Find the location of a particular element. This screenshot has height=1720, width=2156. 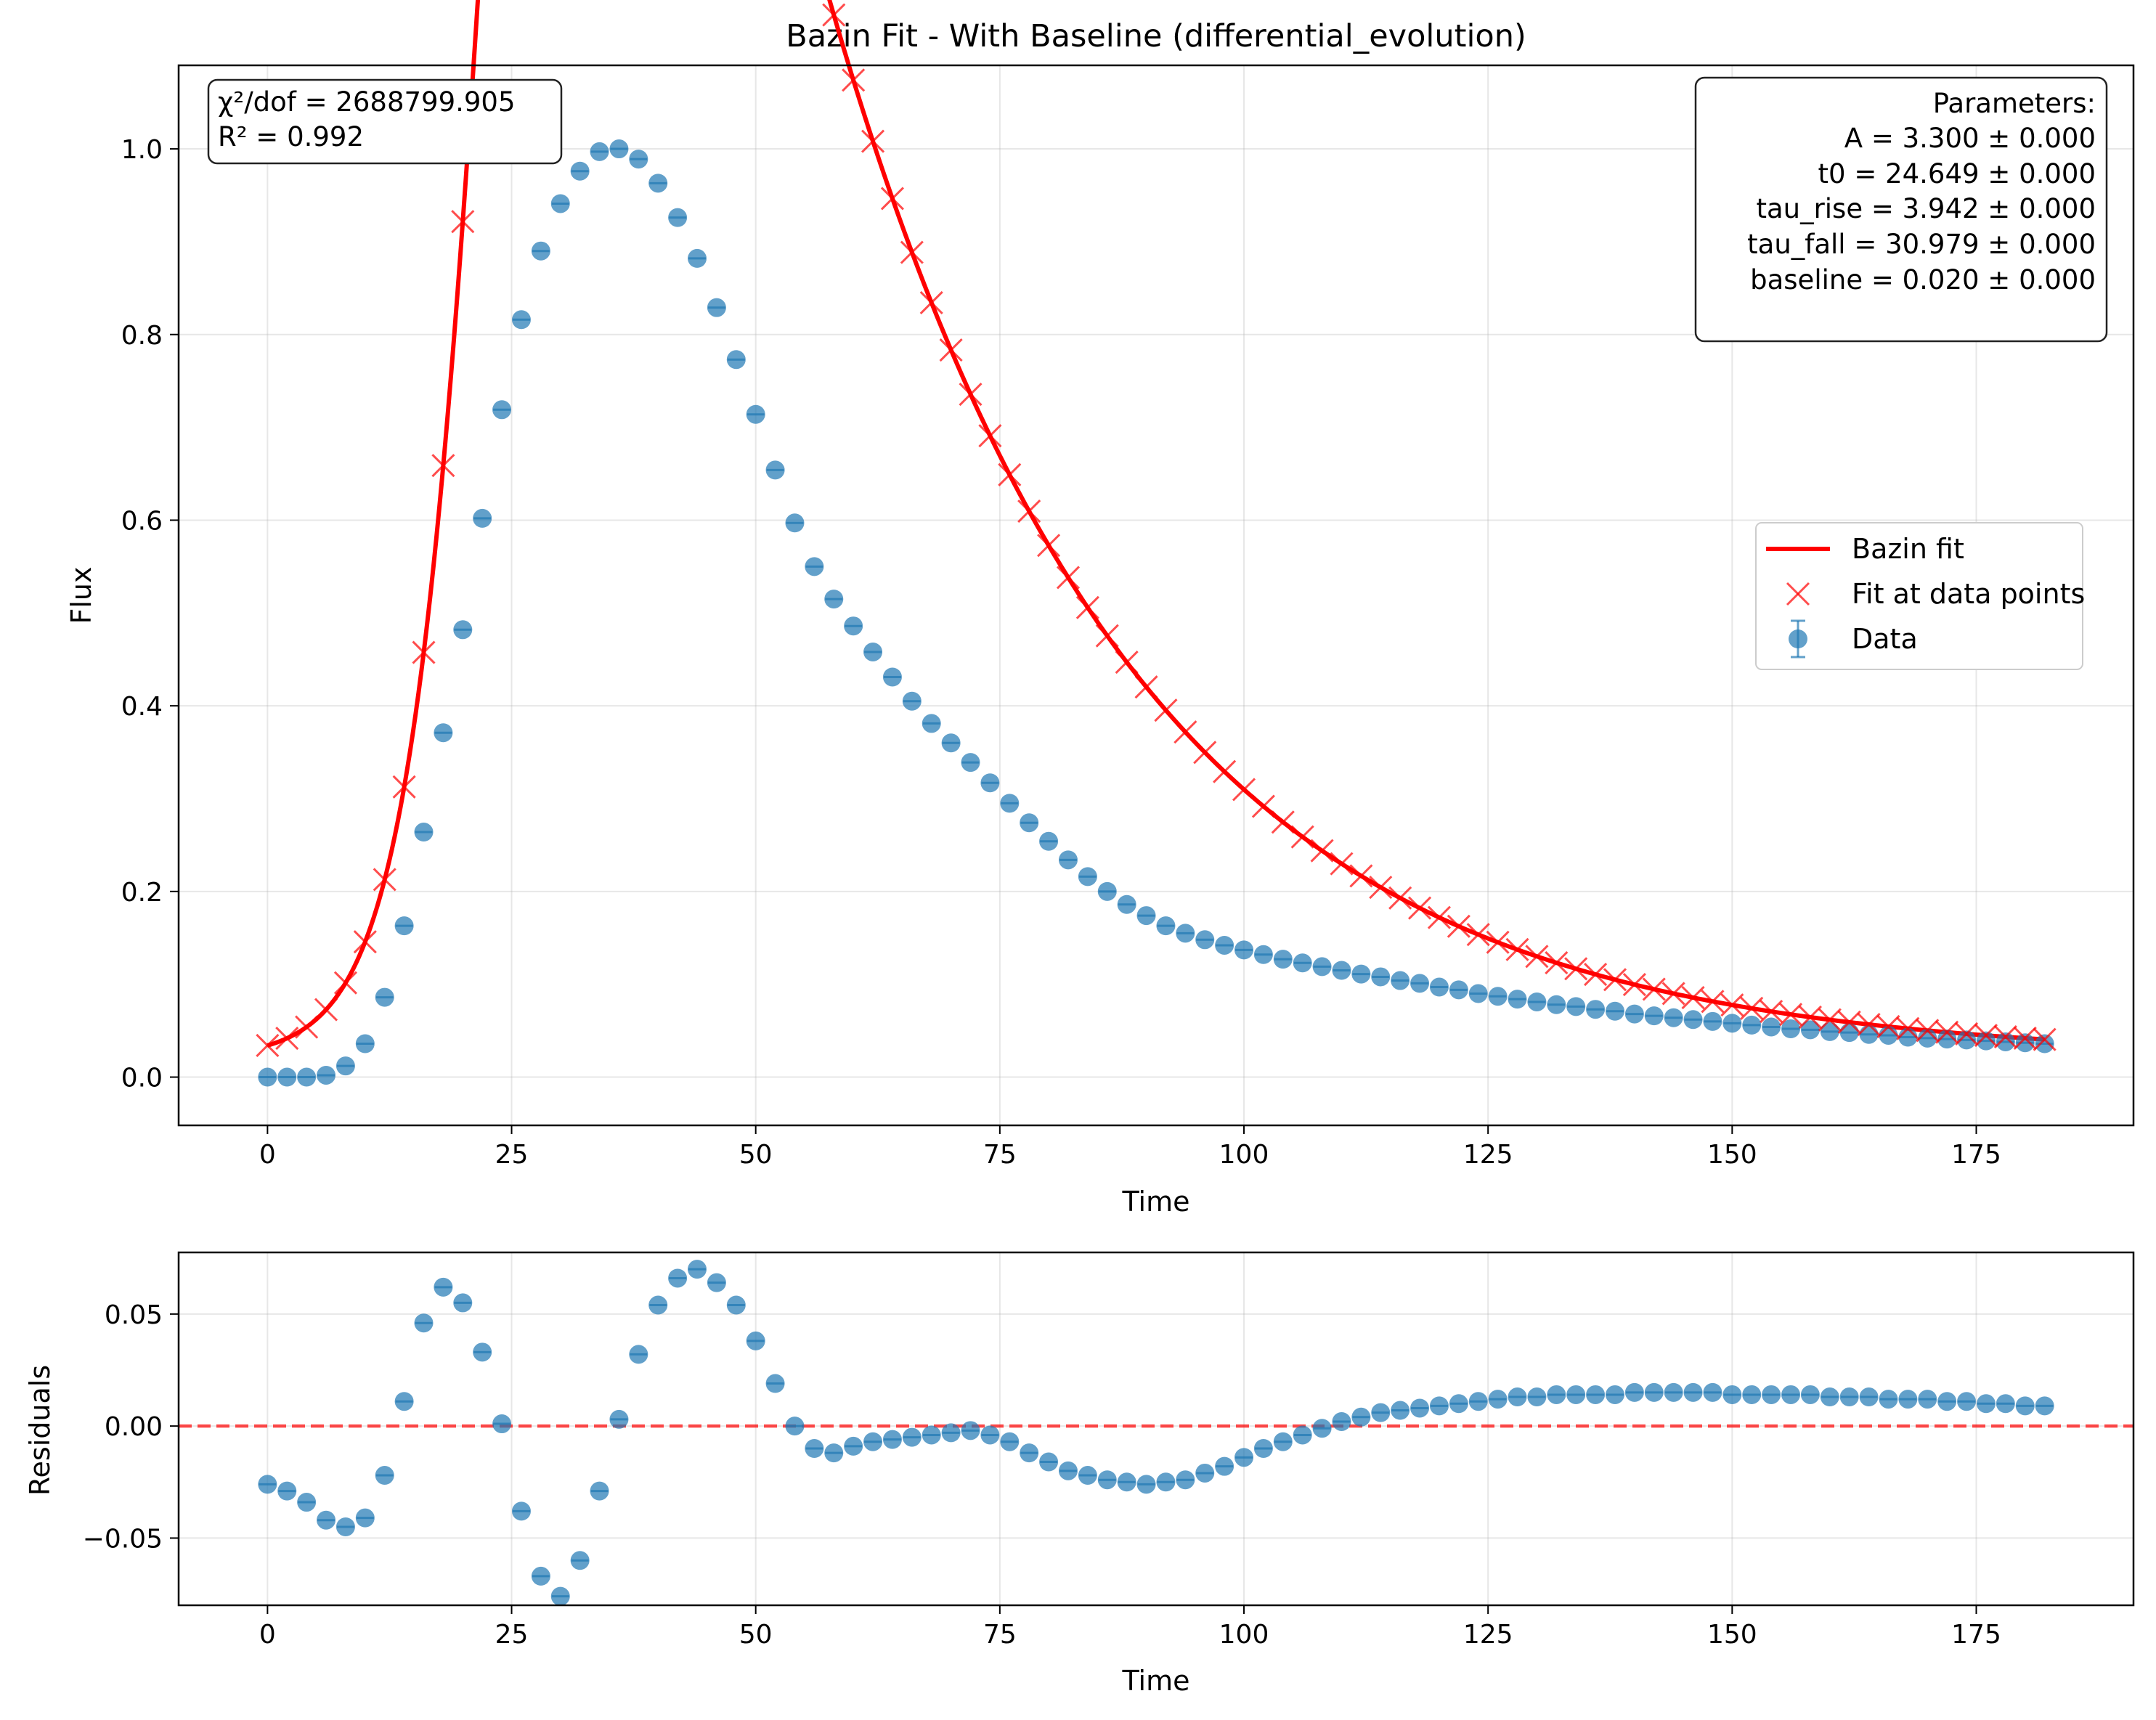

main-xtick-label: 25 is located at coordinates (512, 1155).